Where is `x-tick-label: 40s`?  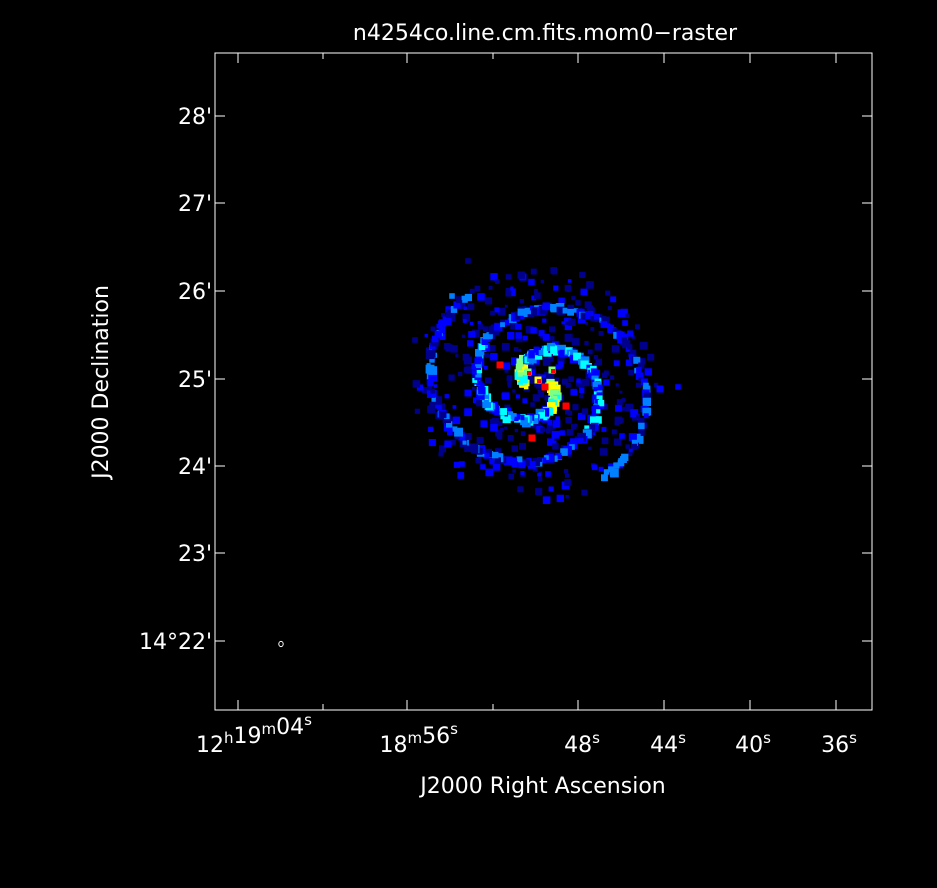
x-tick-label: 40s is located at coordinates (753, 743).